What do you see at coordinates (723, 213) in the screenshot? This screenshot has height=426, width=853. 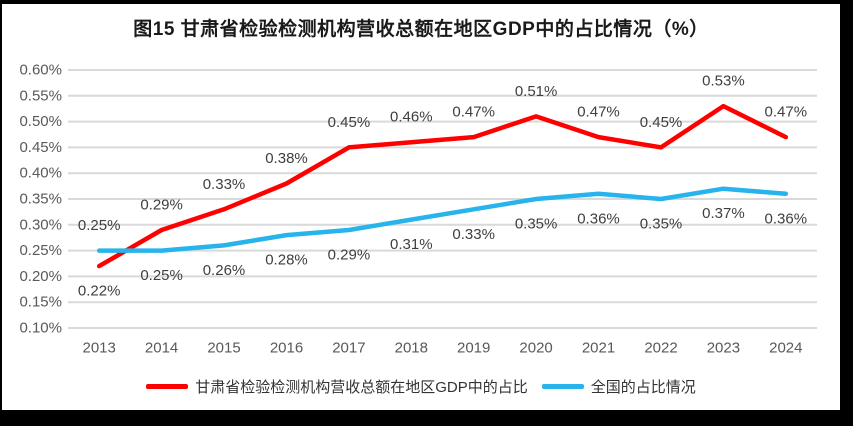 I see `data-label-national: 0.37%` at bounding box center [723, 213].